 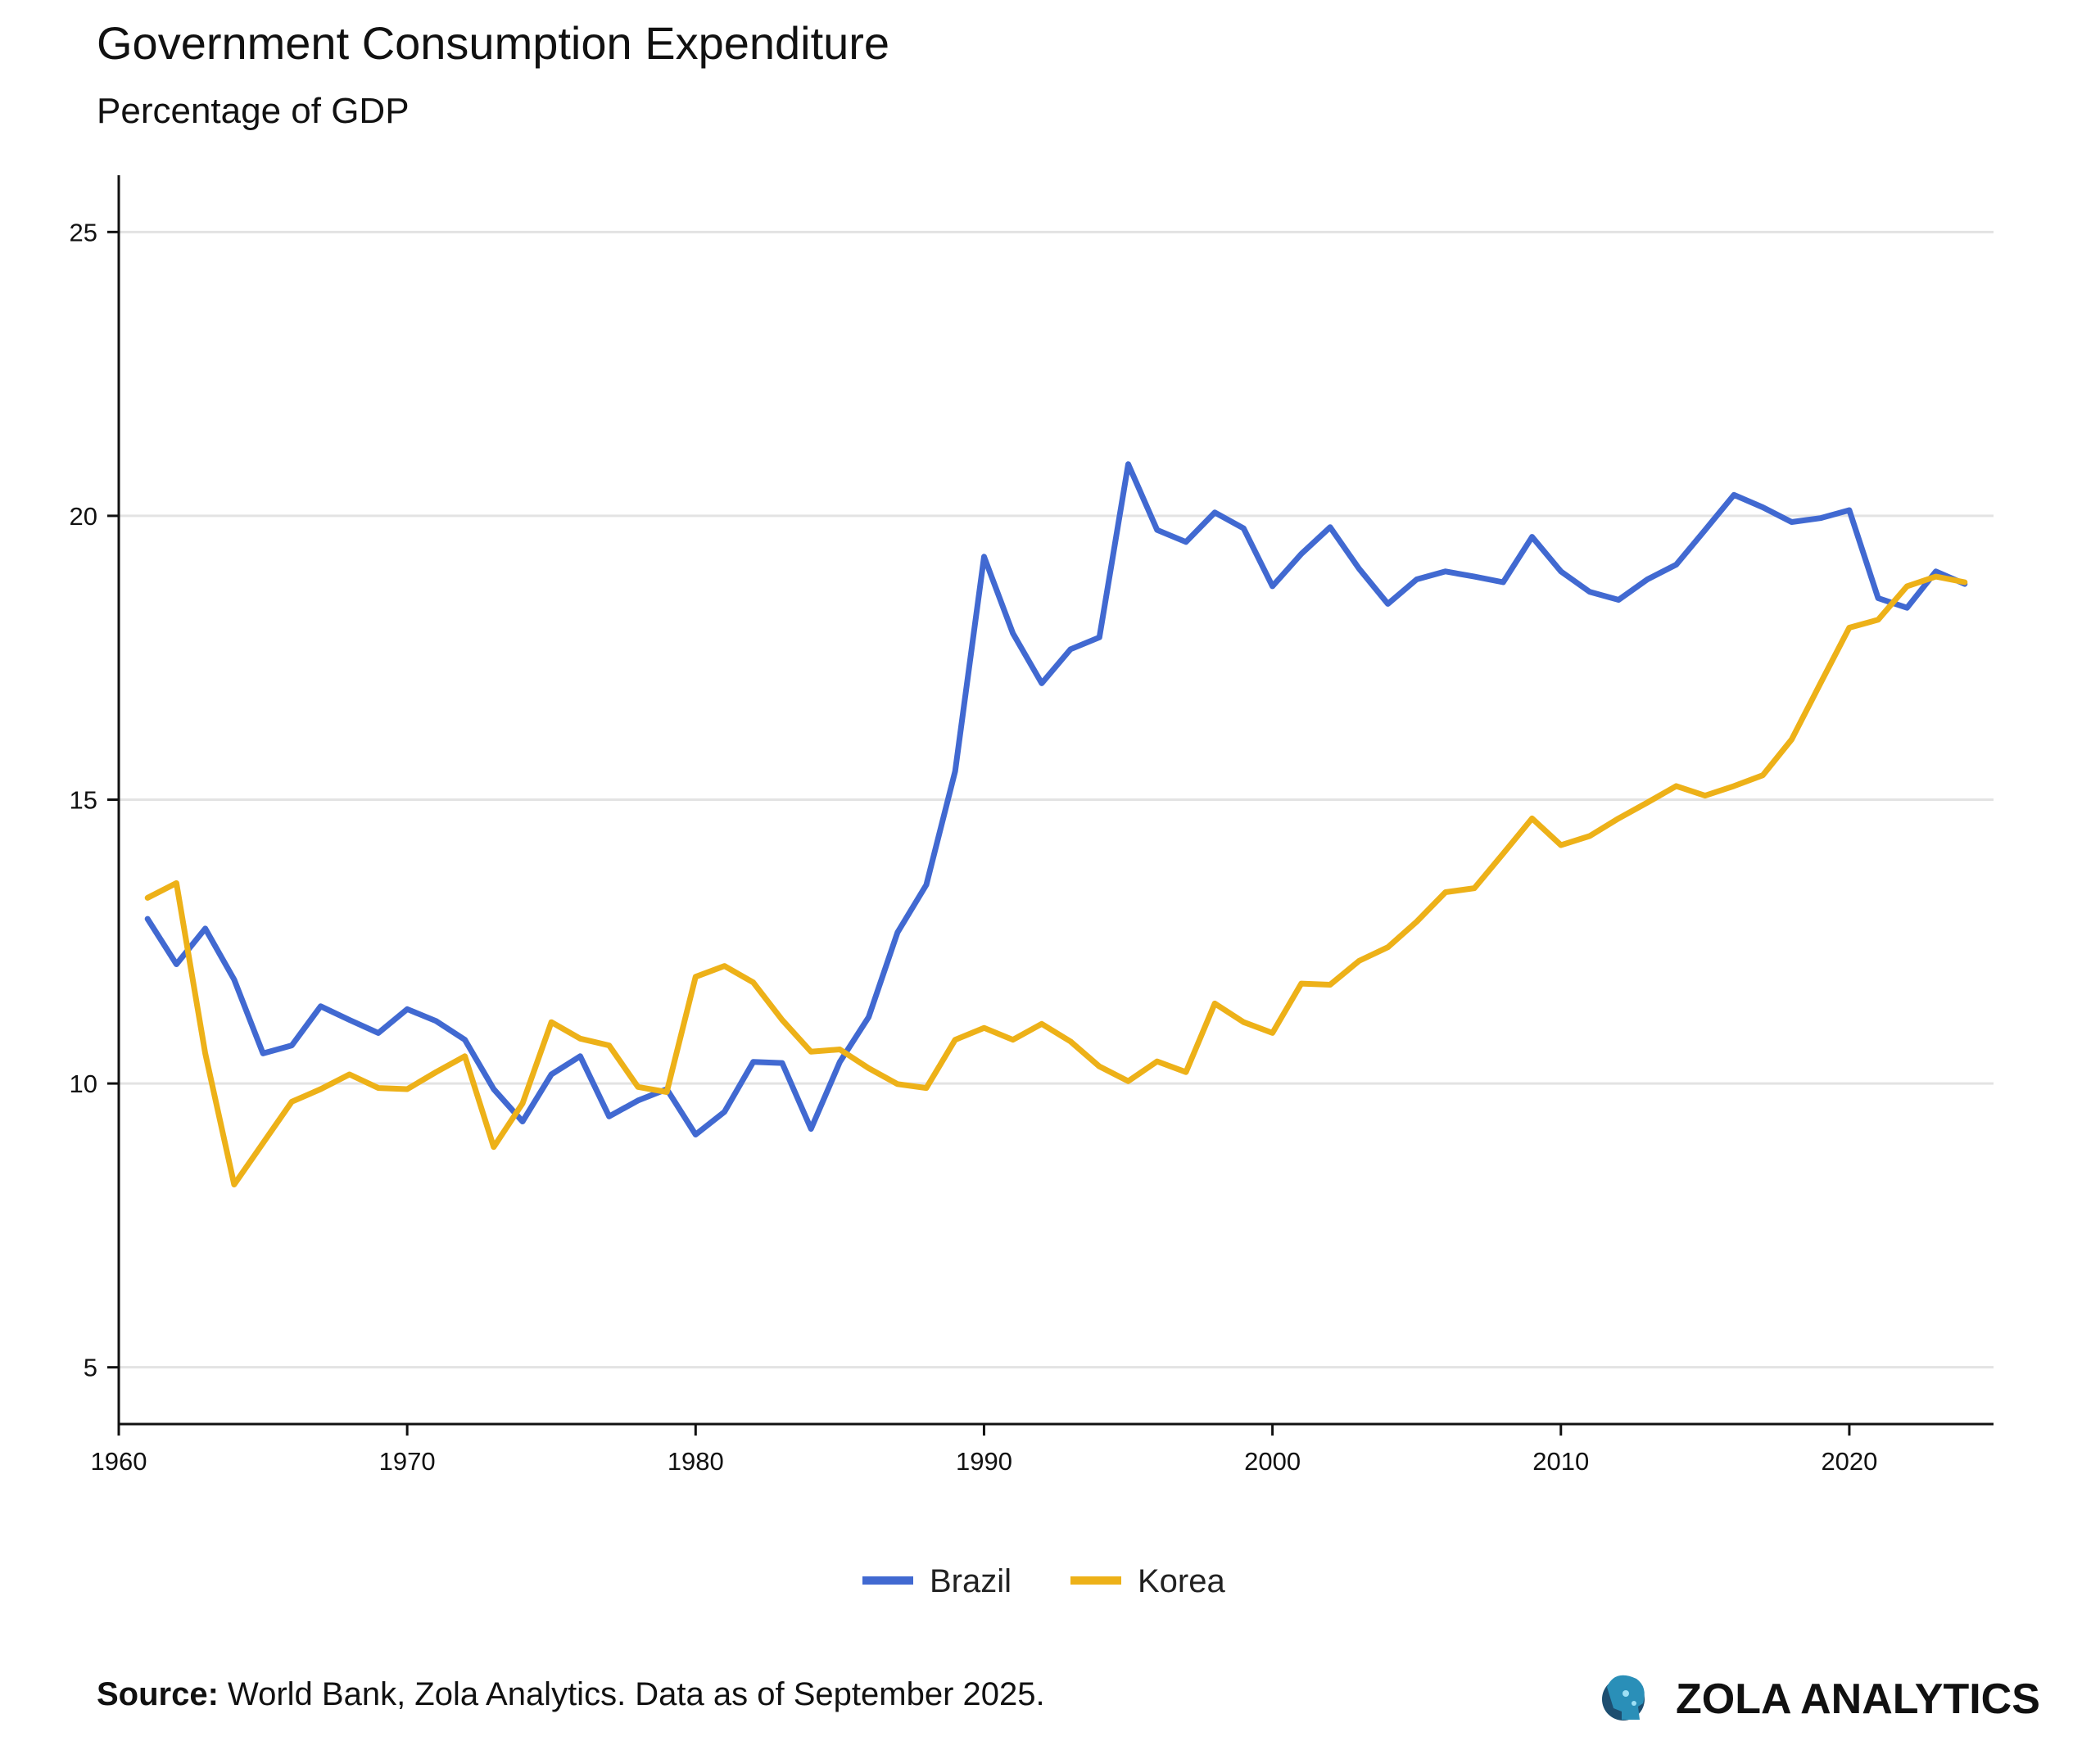 What do you see at coordinates (90, 1368) in the screenshot?
I see `y-tick-label: 5` at bounding box center [90, 1368].